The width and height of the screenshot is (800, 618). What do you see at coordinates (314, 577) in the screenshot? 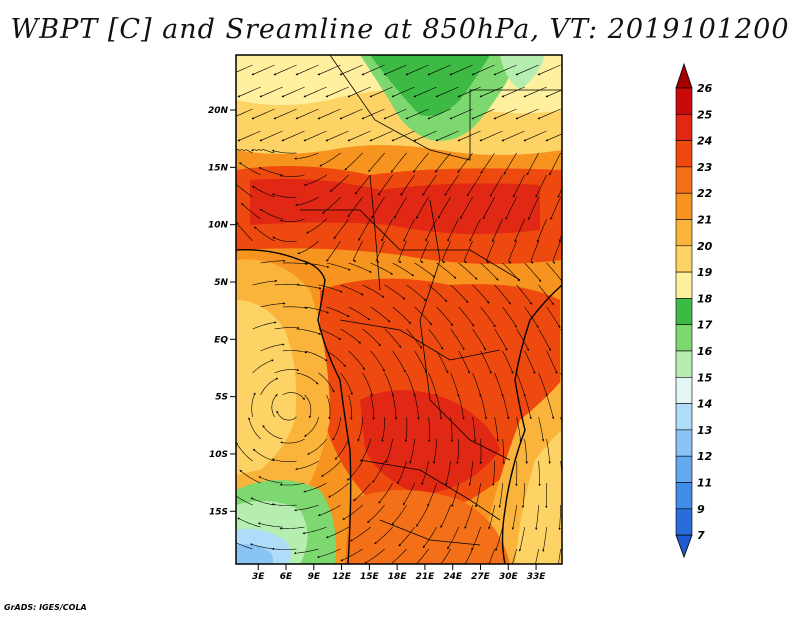
I see `lon-tick-label: 9E` at bounding box center [314, 577].